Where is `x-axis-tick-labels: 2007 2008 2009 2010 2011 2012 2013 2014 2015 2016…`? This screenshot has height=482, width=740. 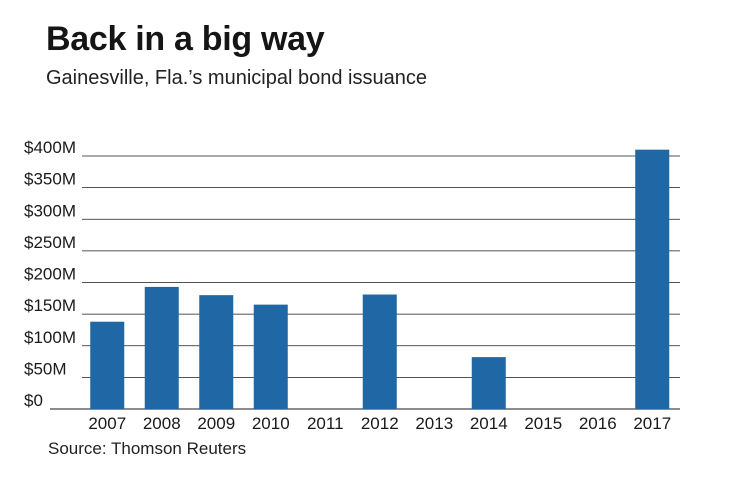
x-axis-tick-labels: 2007 2008 2009 2010 2011 2012 2013 2014 2015 2016… is located at coordinates (379, 423).